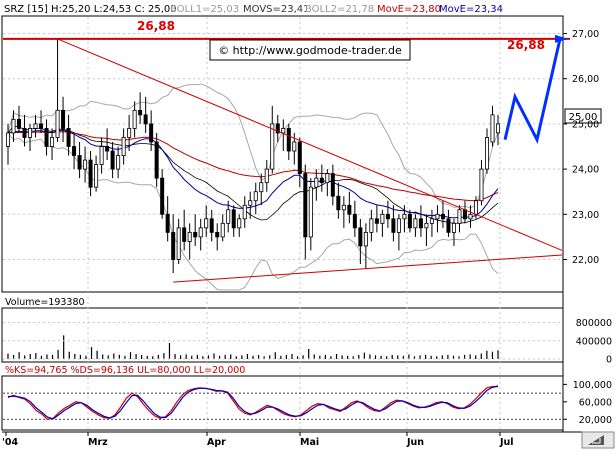 Image resolution: width=616 pixels, height=453 pixels. I want to click on move2-value: MovE=23,34, so click(471, 9).